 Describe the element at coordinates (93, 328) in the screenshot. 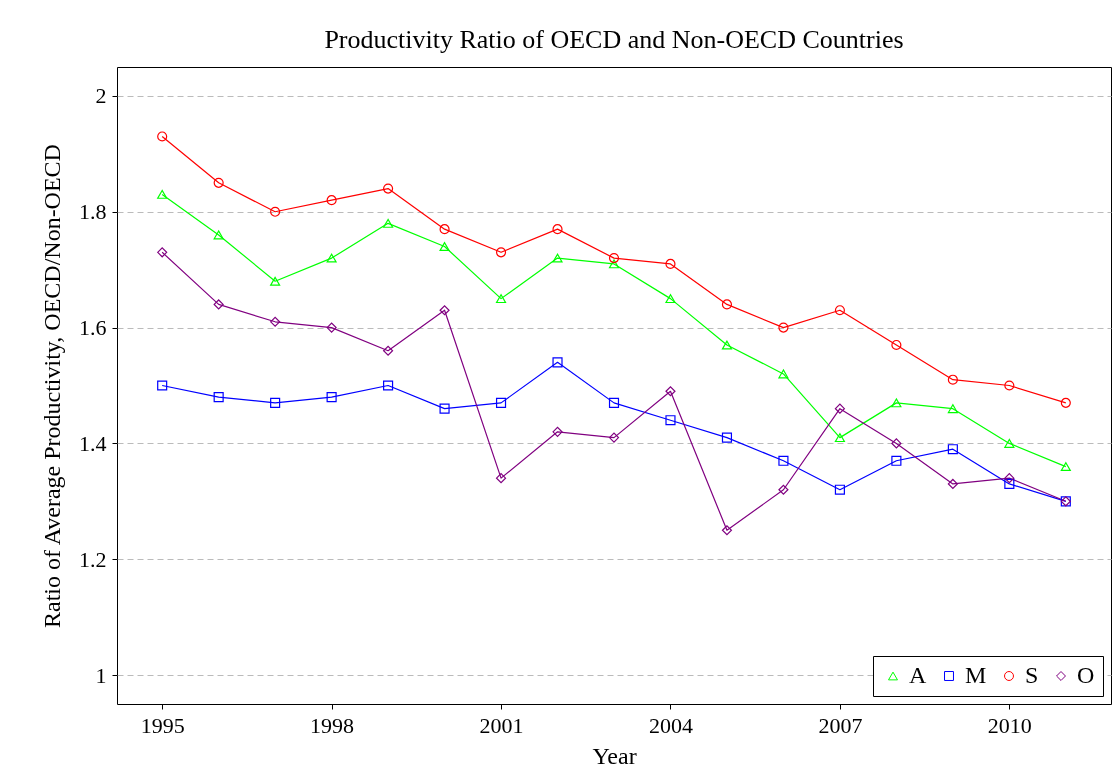

I see `y-tick-label: 1.6` at that location.